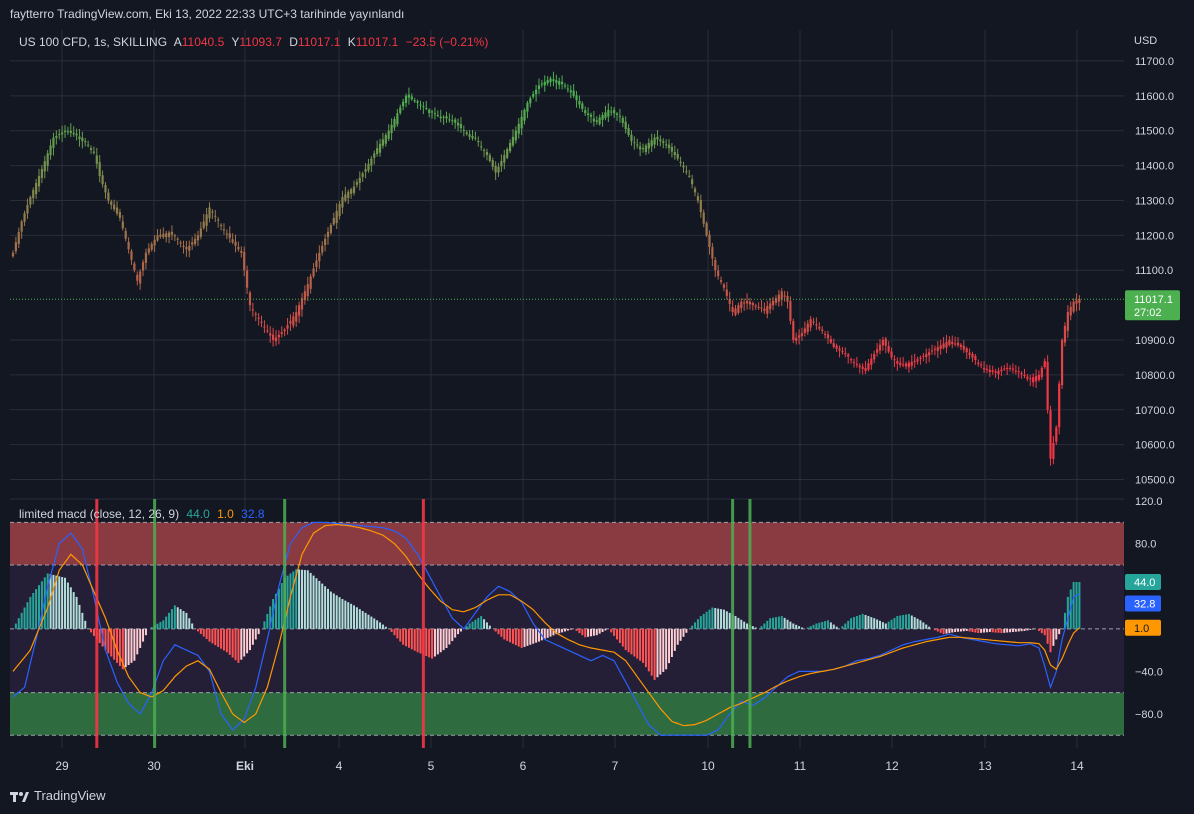  I want to click on signal-value-badge-label: 1.0, so click(1141, 629).